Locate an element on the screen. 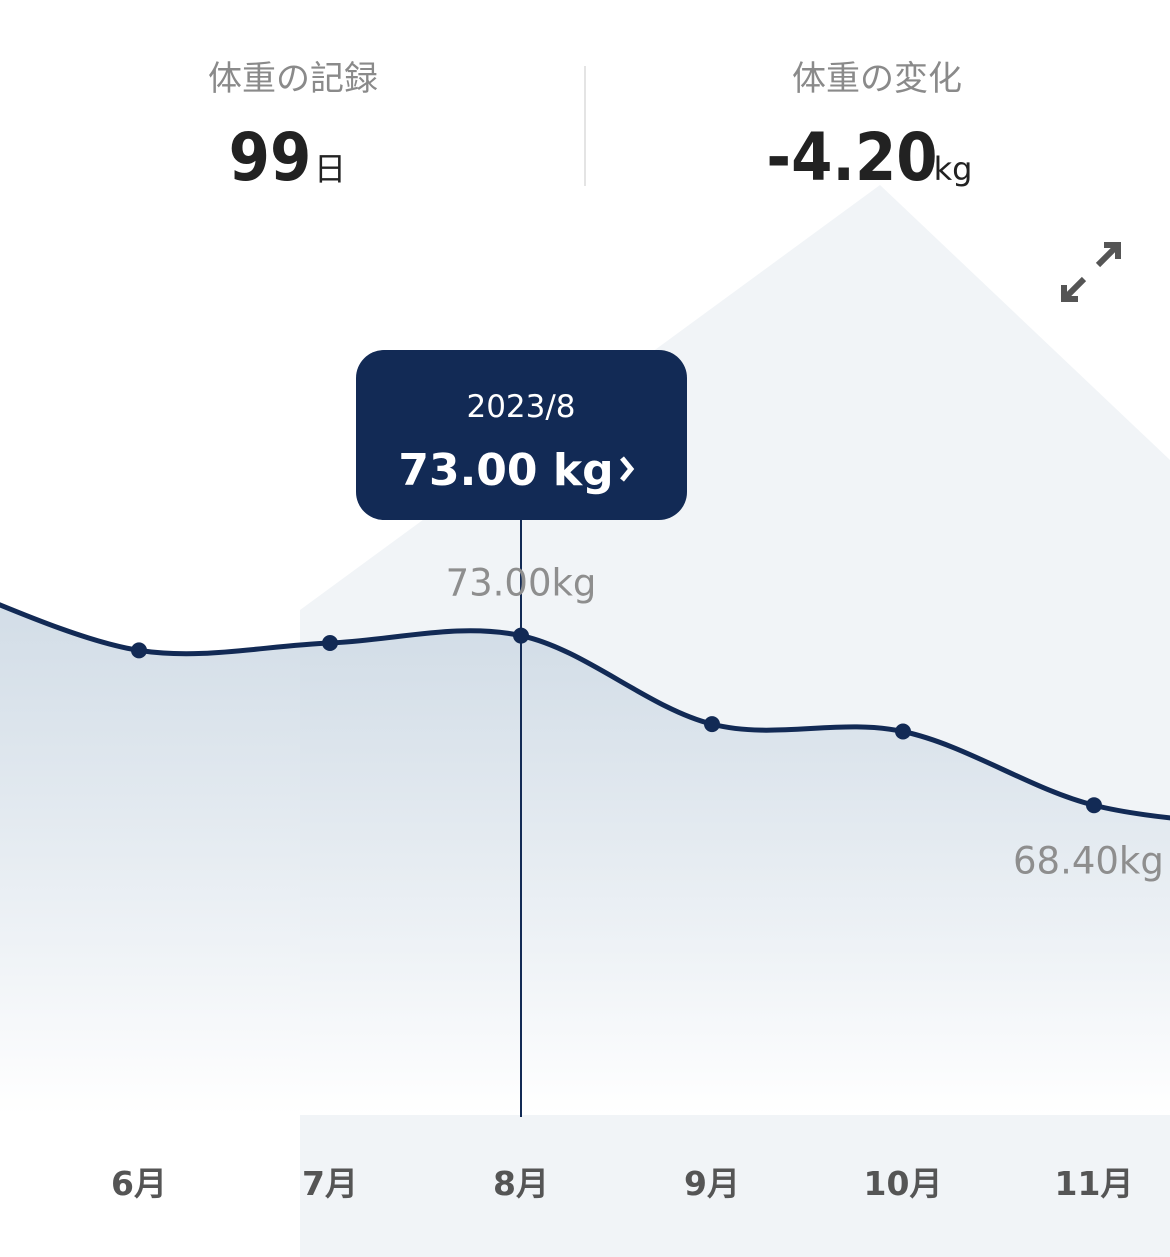  stat-value: -4.20 is located at coordinates (851, 157).